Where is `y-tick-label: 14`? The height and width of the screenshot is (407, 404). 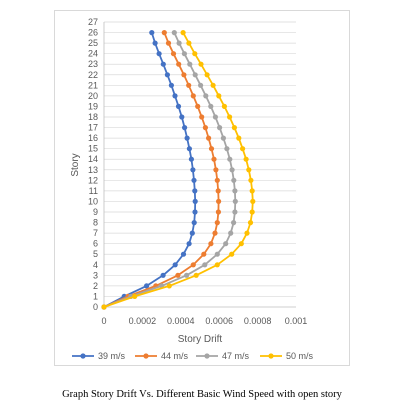 y-tick-label: 14 is located at coordinates (93, 159).